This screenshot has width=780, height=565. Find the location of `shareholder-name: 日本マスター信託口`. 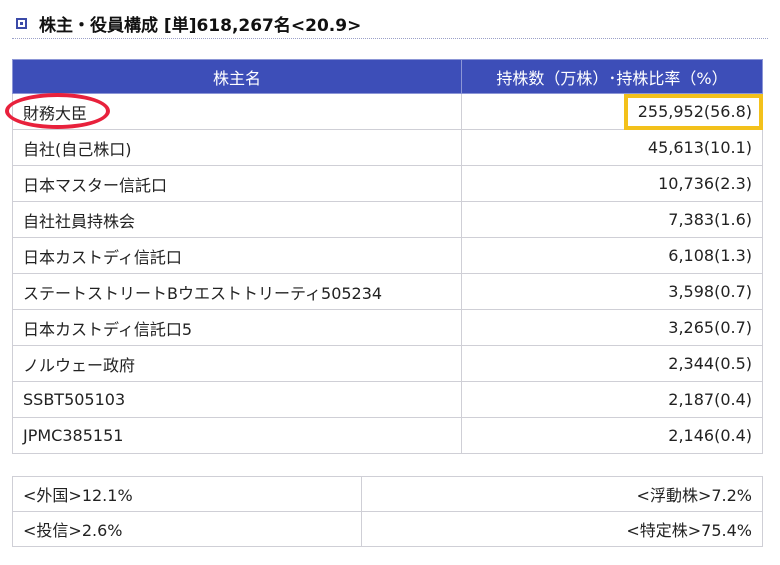

shareholder-name: 日本マスター信託口 is located at coordinates (237, 183).